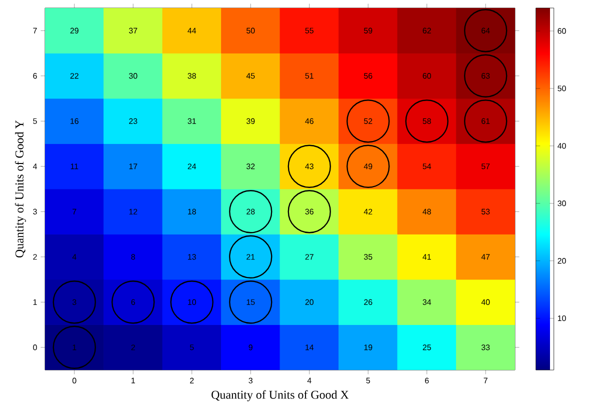 This screenshot has height=414, width=595. I want to click on x-axis-title: Quantity of Units of Good X, so click(280, 396).